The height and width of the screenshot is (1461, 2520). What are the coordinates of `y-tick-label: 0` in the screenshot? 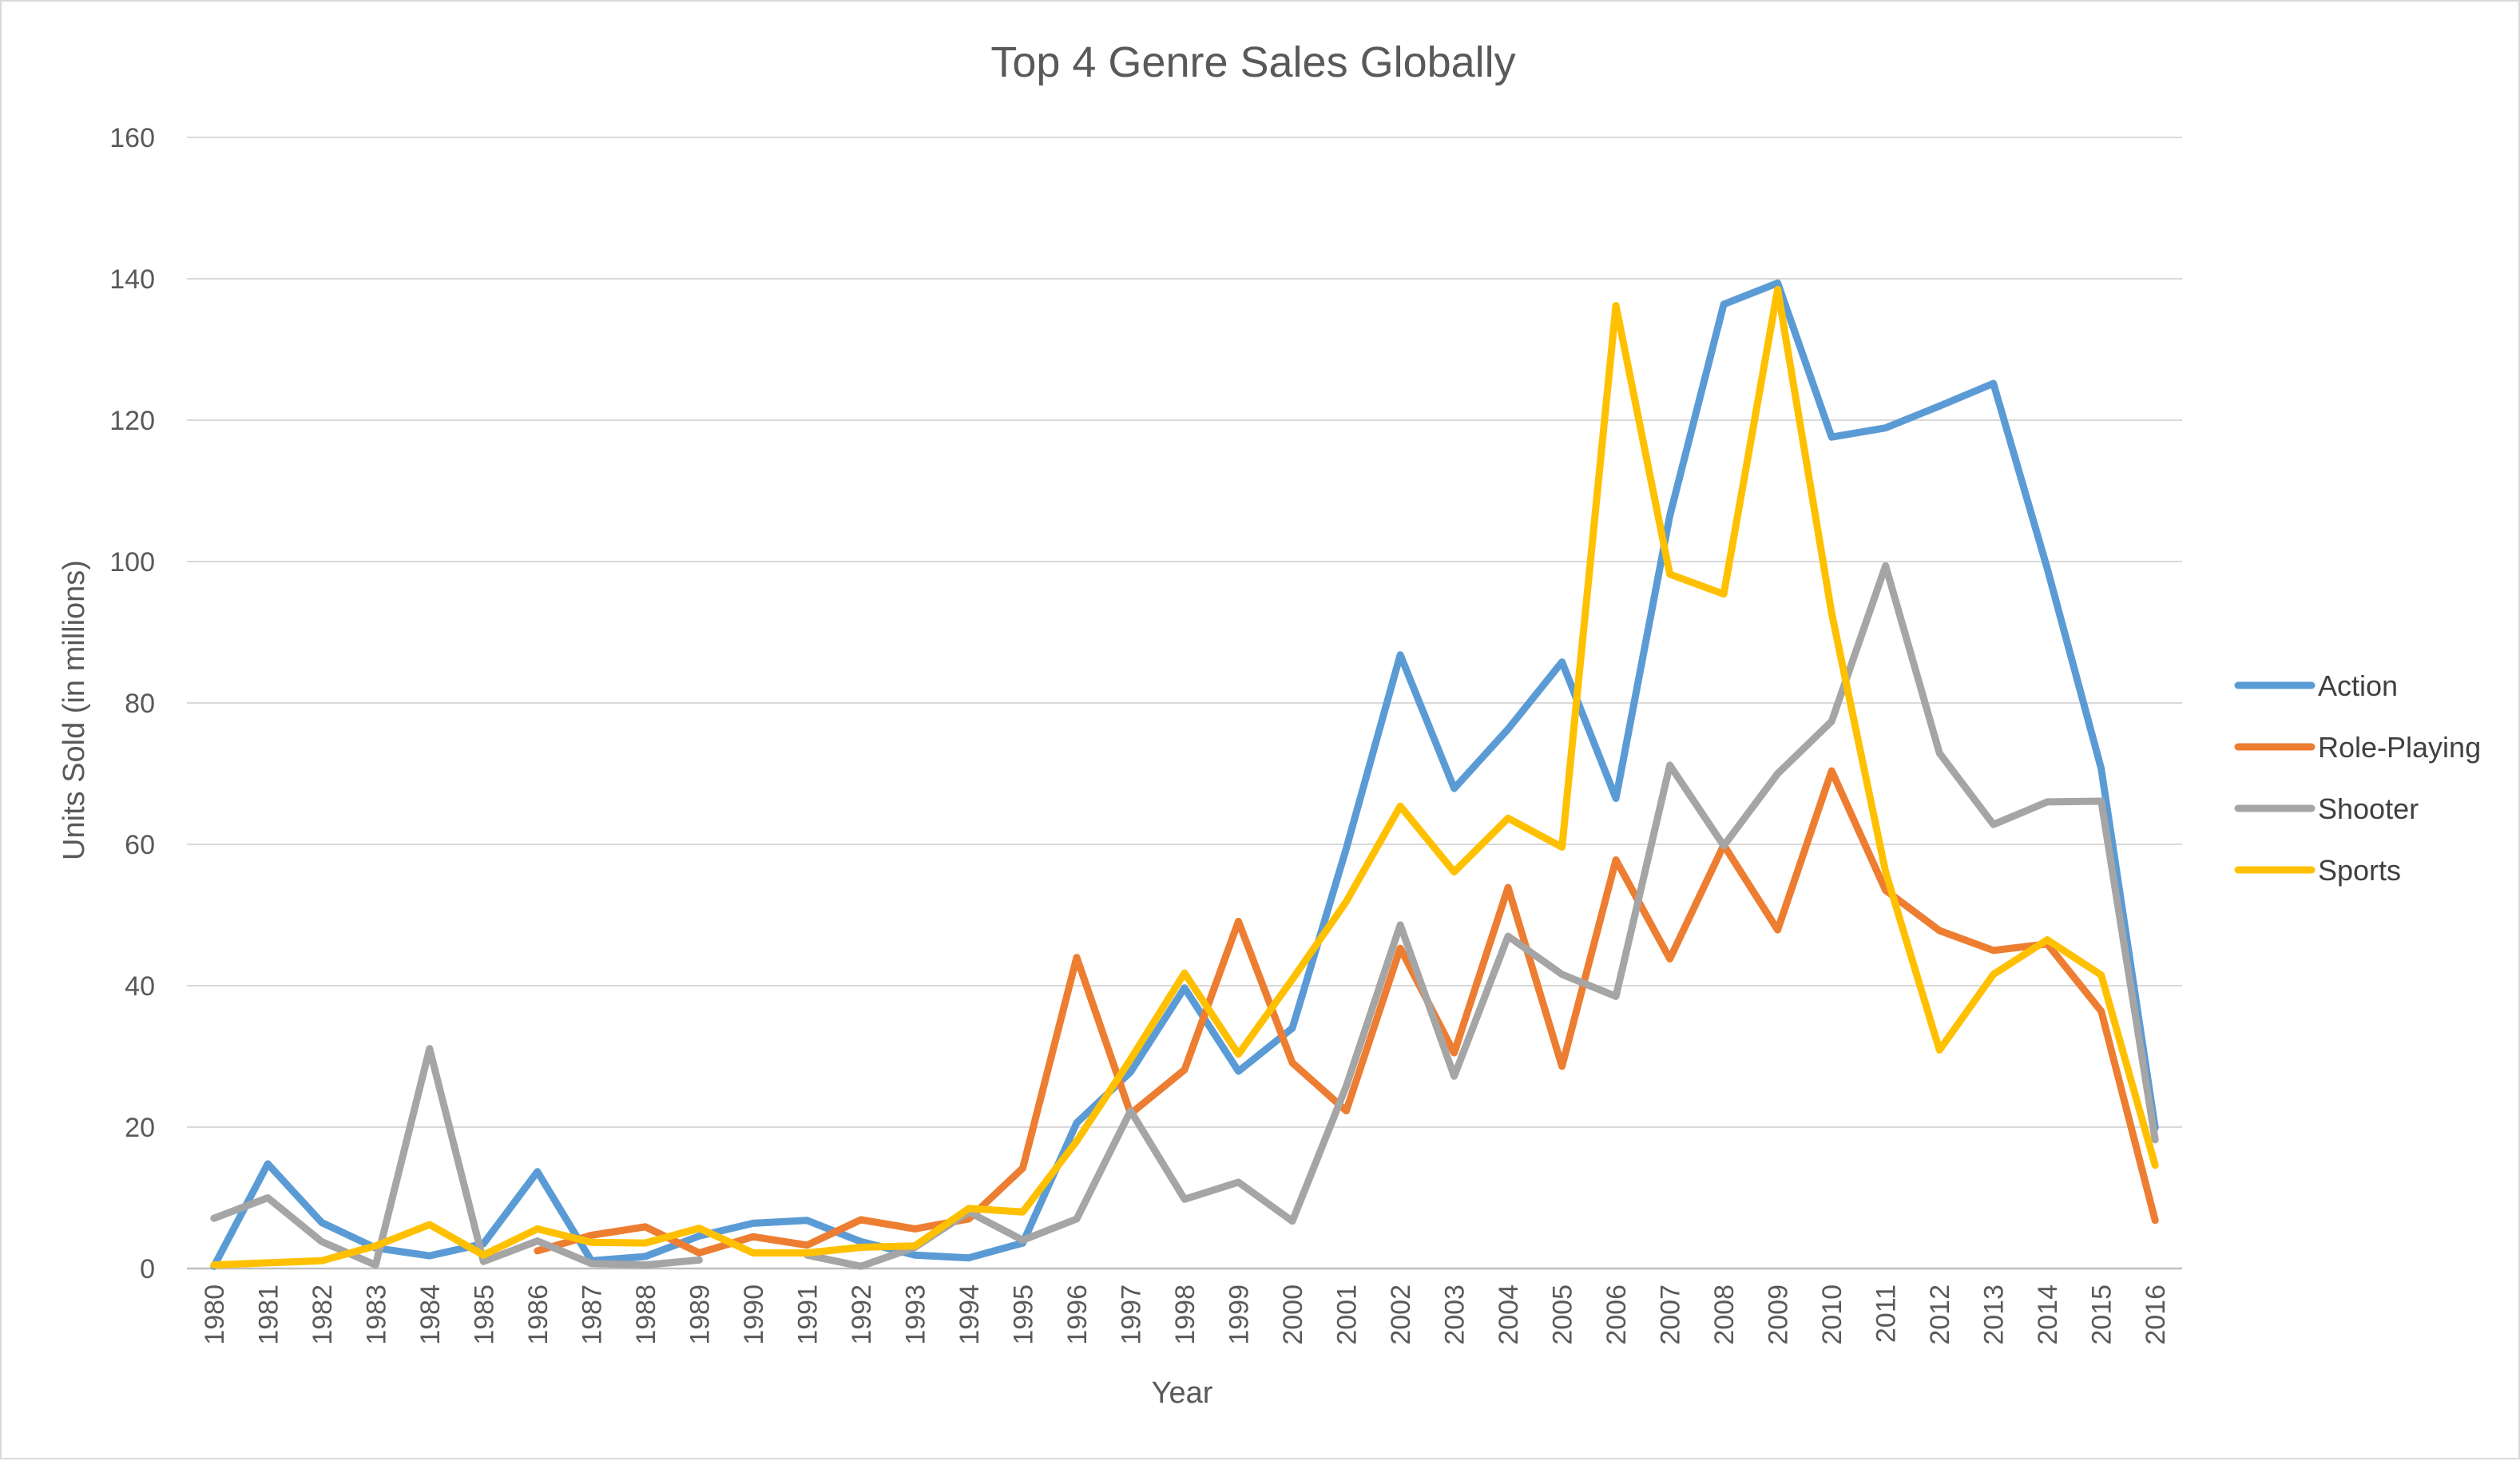 It's located at (147, 1269).